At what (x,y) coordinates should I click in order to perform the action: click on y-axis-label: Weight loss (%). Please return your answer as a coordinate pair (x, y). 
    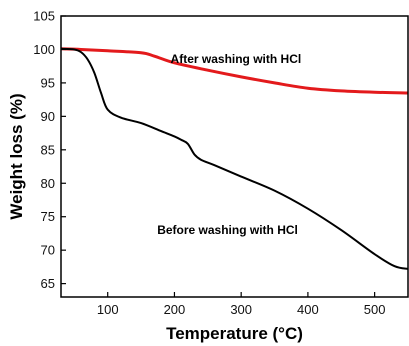
    Looking at the image, I should click on (16, 156).